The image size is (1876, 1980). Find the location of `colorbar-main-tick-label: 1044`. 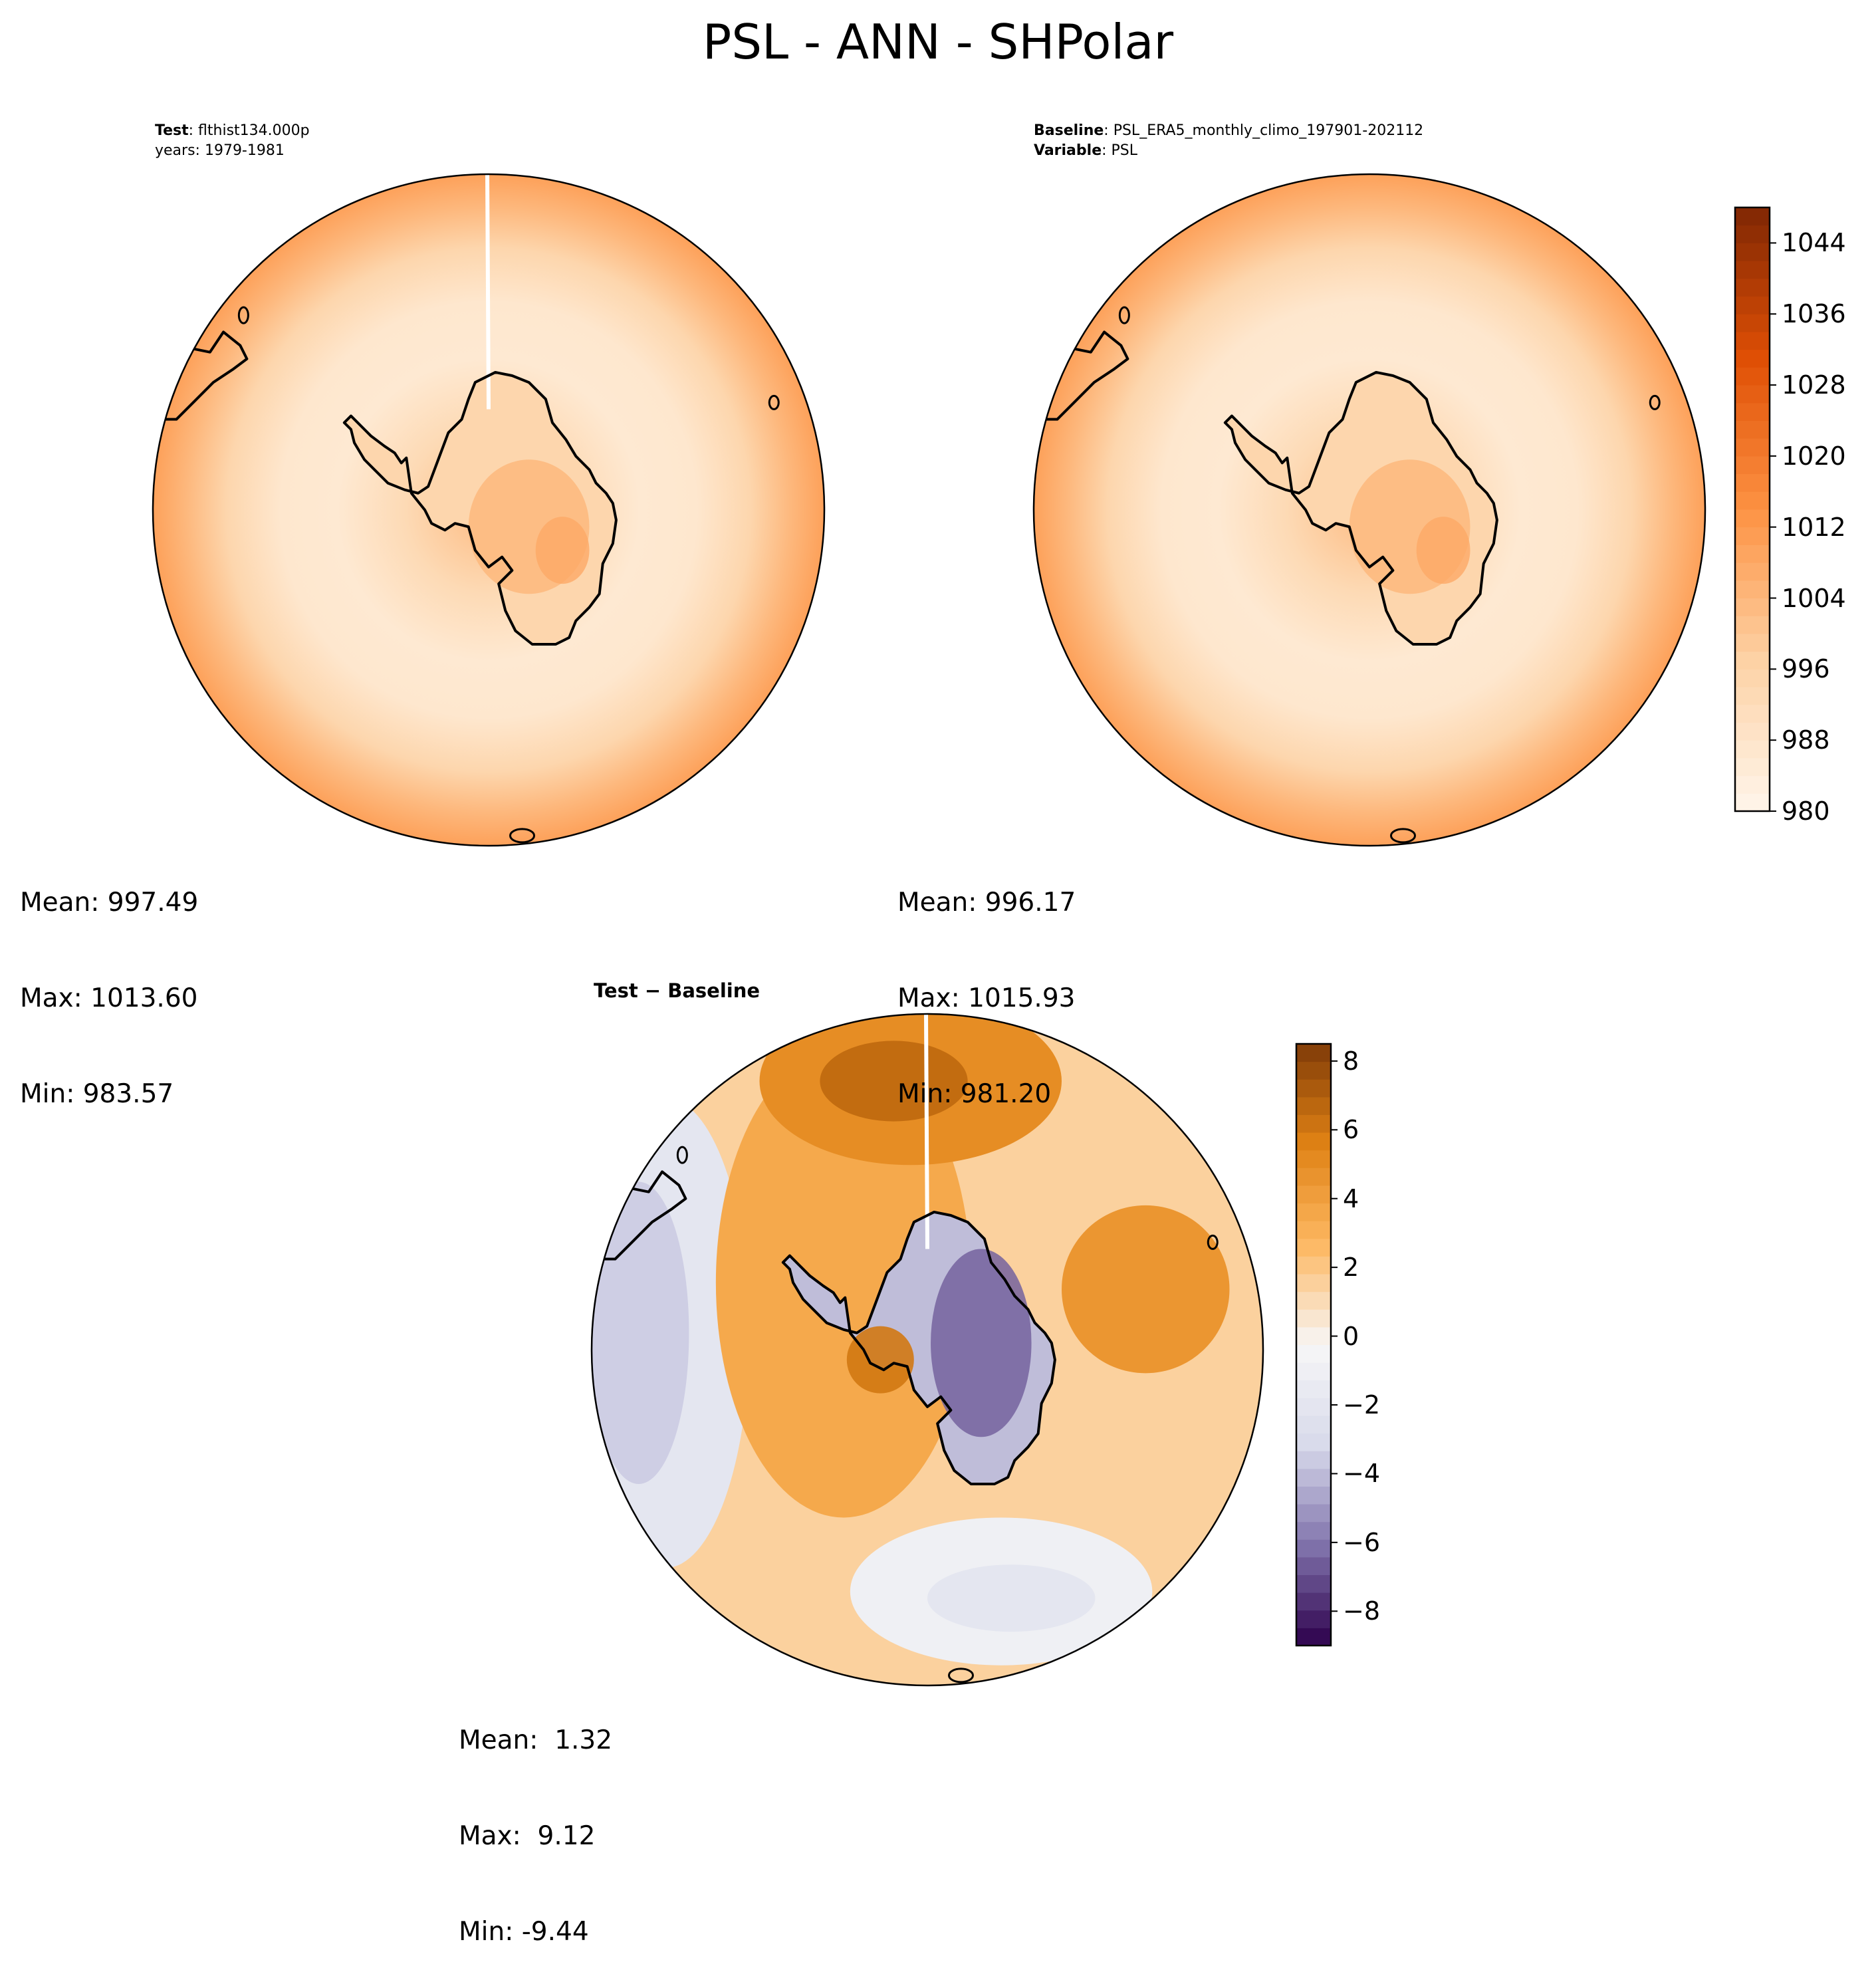

colorbar-main-tick-label: 1044 is located at coordinates (1814, 243).